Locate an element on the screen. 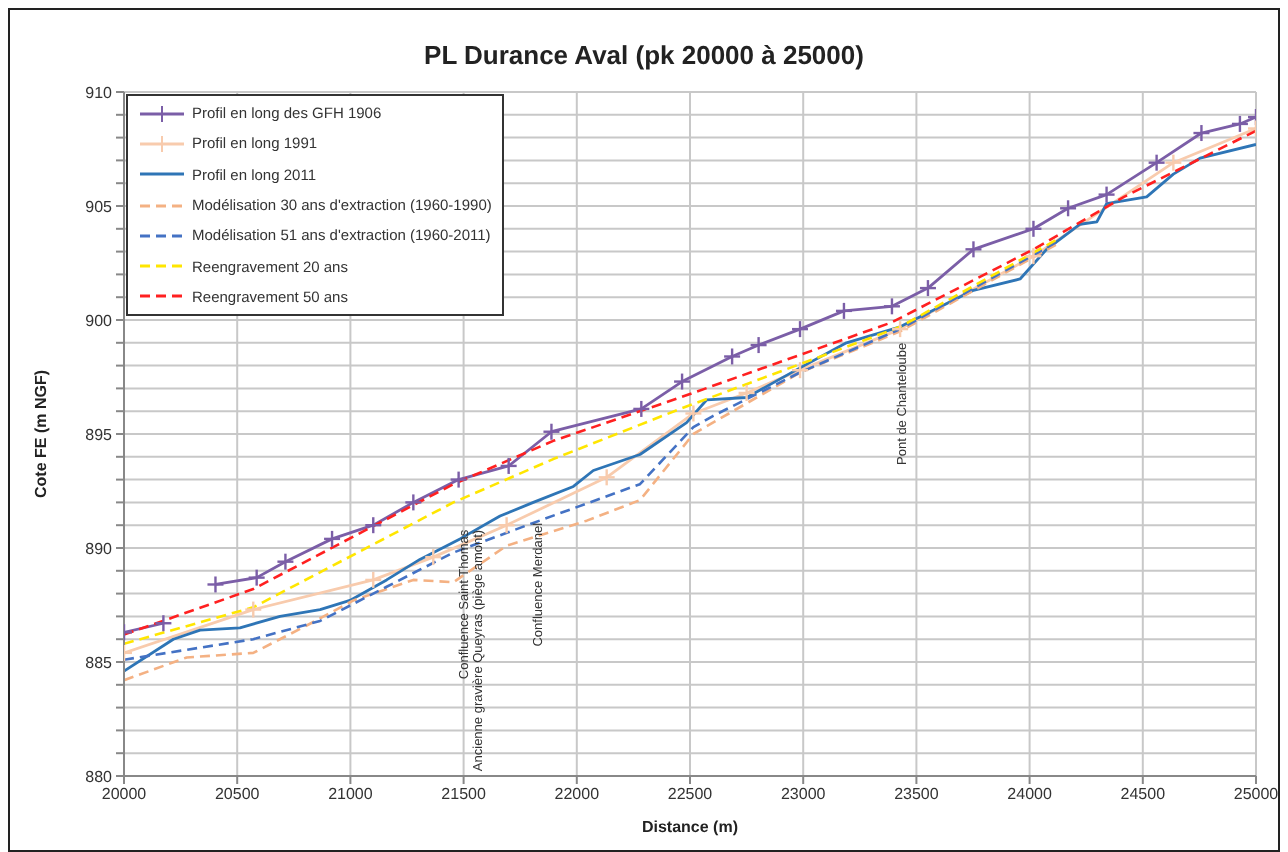 Image resolution: width=1288 pixels, height=852 pixels. x-tick-label: 21000 is located at coordinates (351, 794).